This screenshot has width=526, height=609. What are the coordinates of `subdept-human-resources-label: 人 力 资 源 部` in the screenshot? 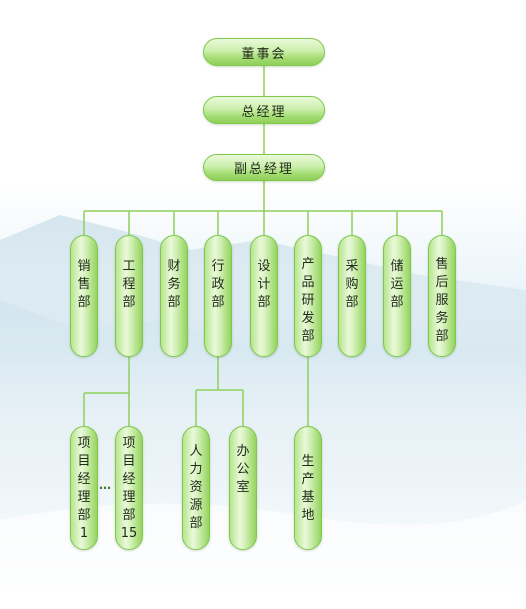 It's located at (196, 487).